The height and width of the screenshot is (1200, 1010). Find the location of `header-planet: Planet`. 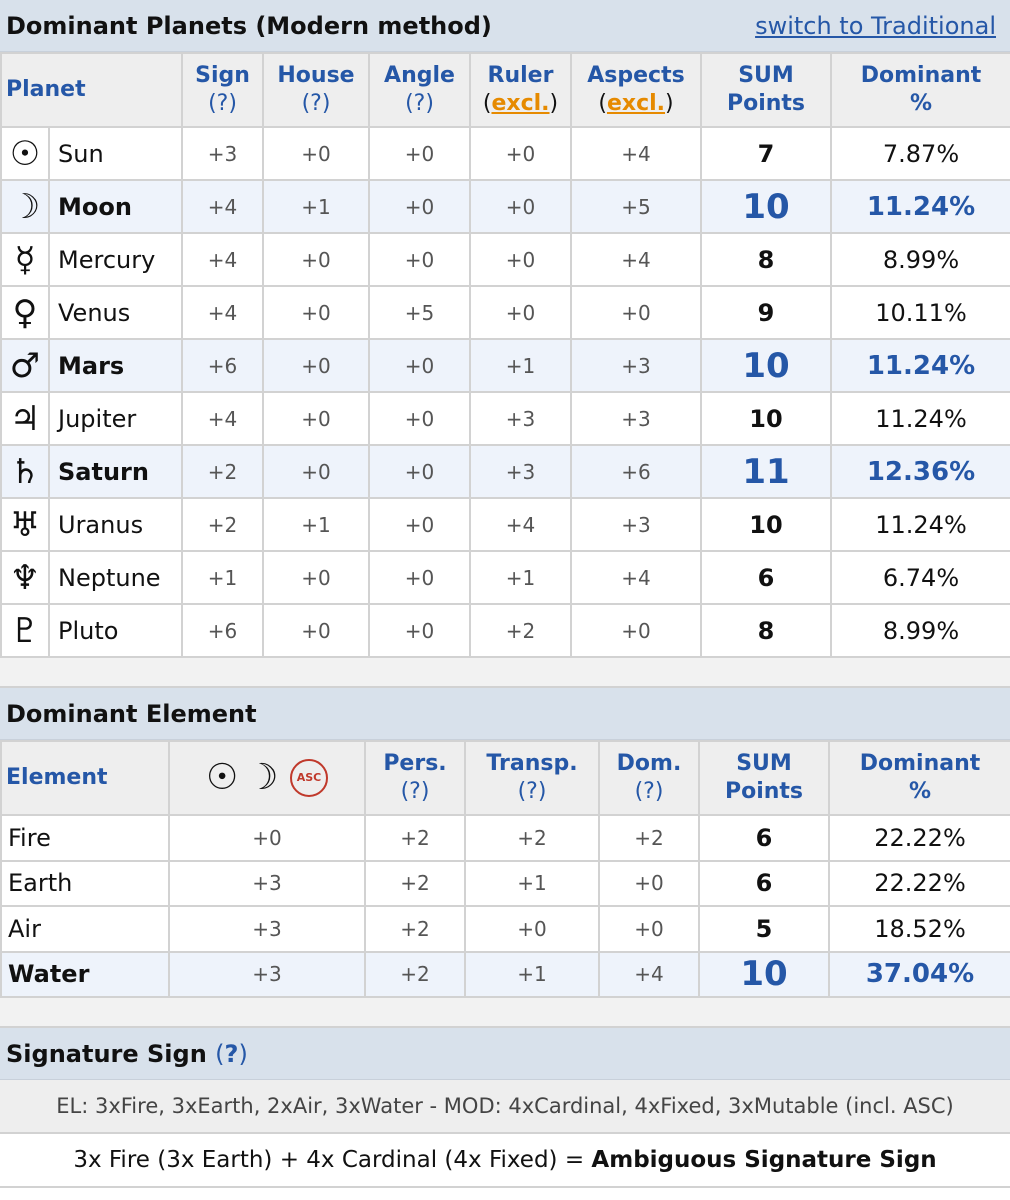

header-planet: Planet is located at coordinates (91, 90).